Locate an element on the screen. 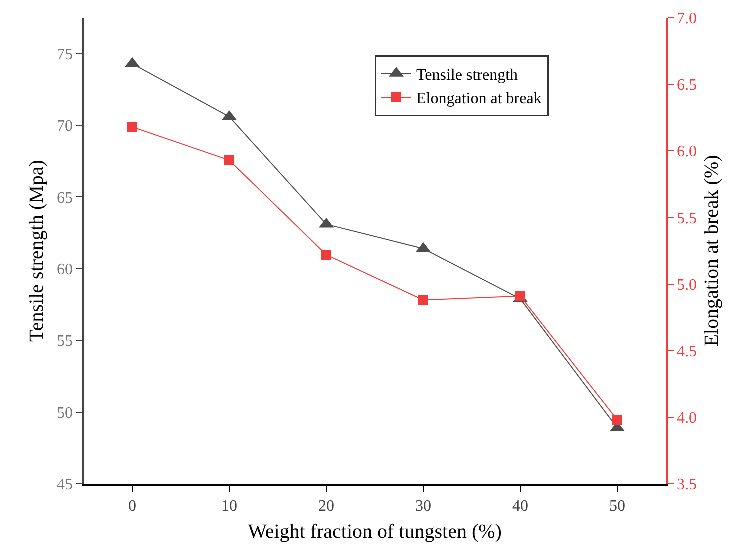 This screenshot has width=743, height=555. y-tick-label: 65 is located at coordinates (65, 198).